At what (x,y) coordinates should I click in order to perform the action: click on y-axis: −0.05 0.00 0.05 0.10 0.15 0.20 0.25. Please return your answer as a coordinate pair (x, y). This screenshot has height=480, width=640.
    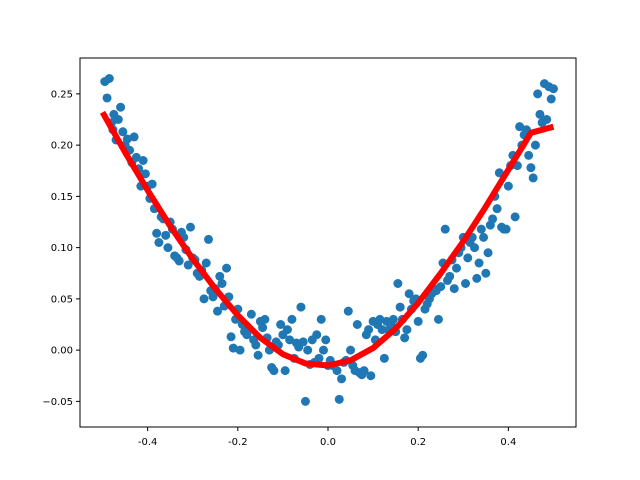
    Looking at the image, I should click on (61, 248).